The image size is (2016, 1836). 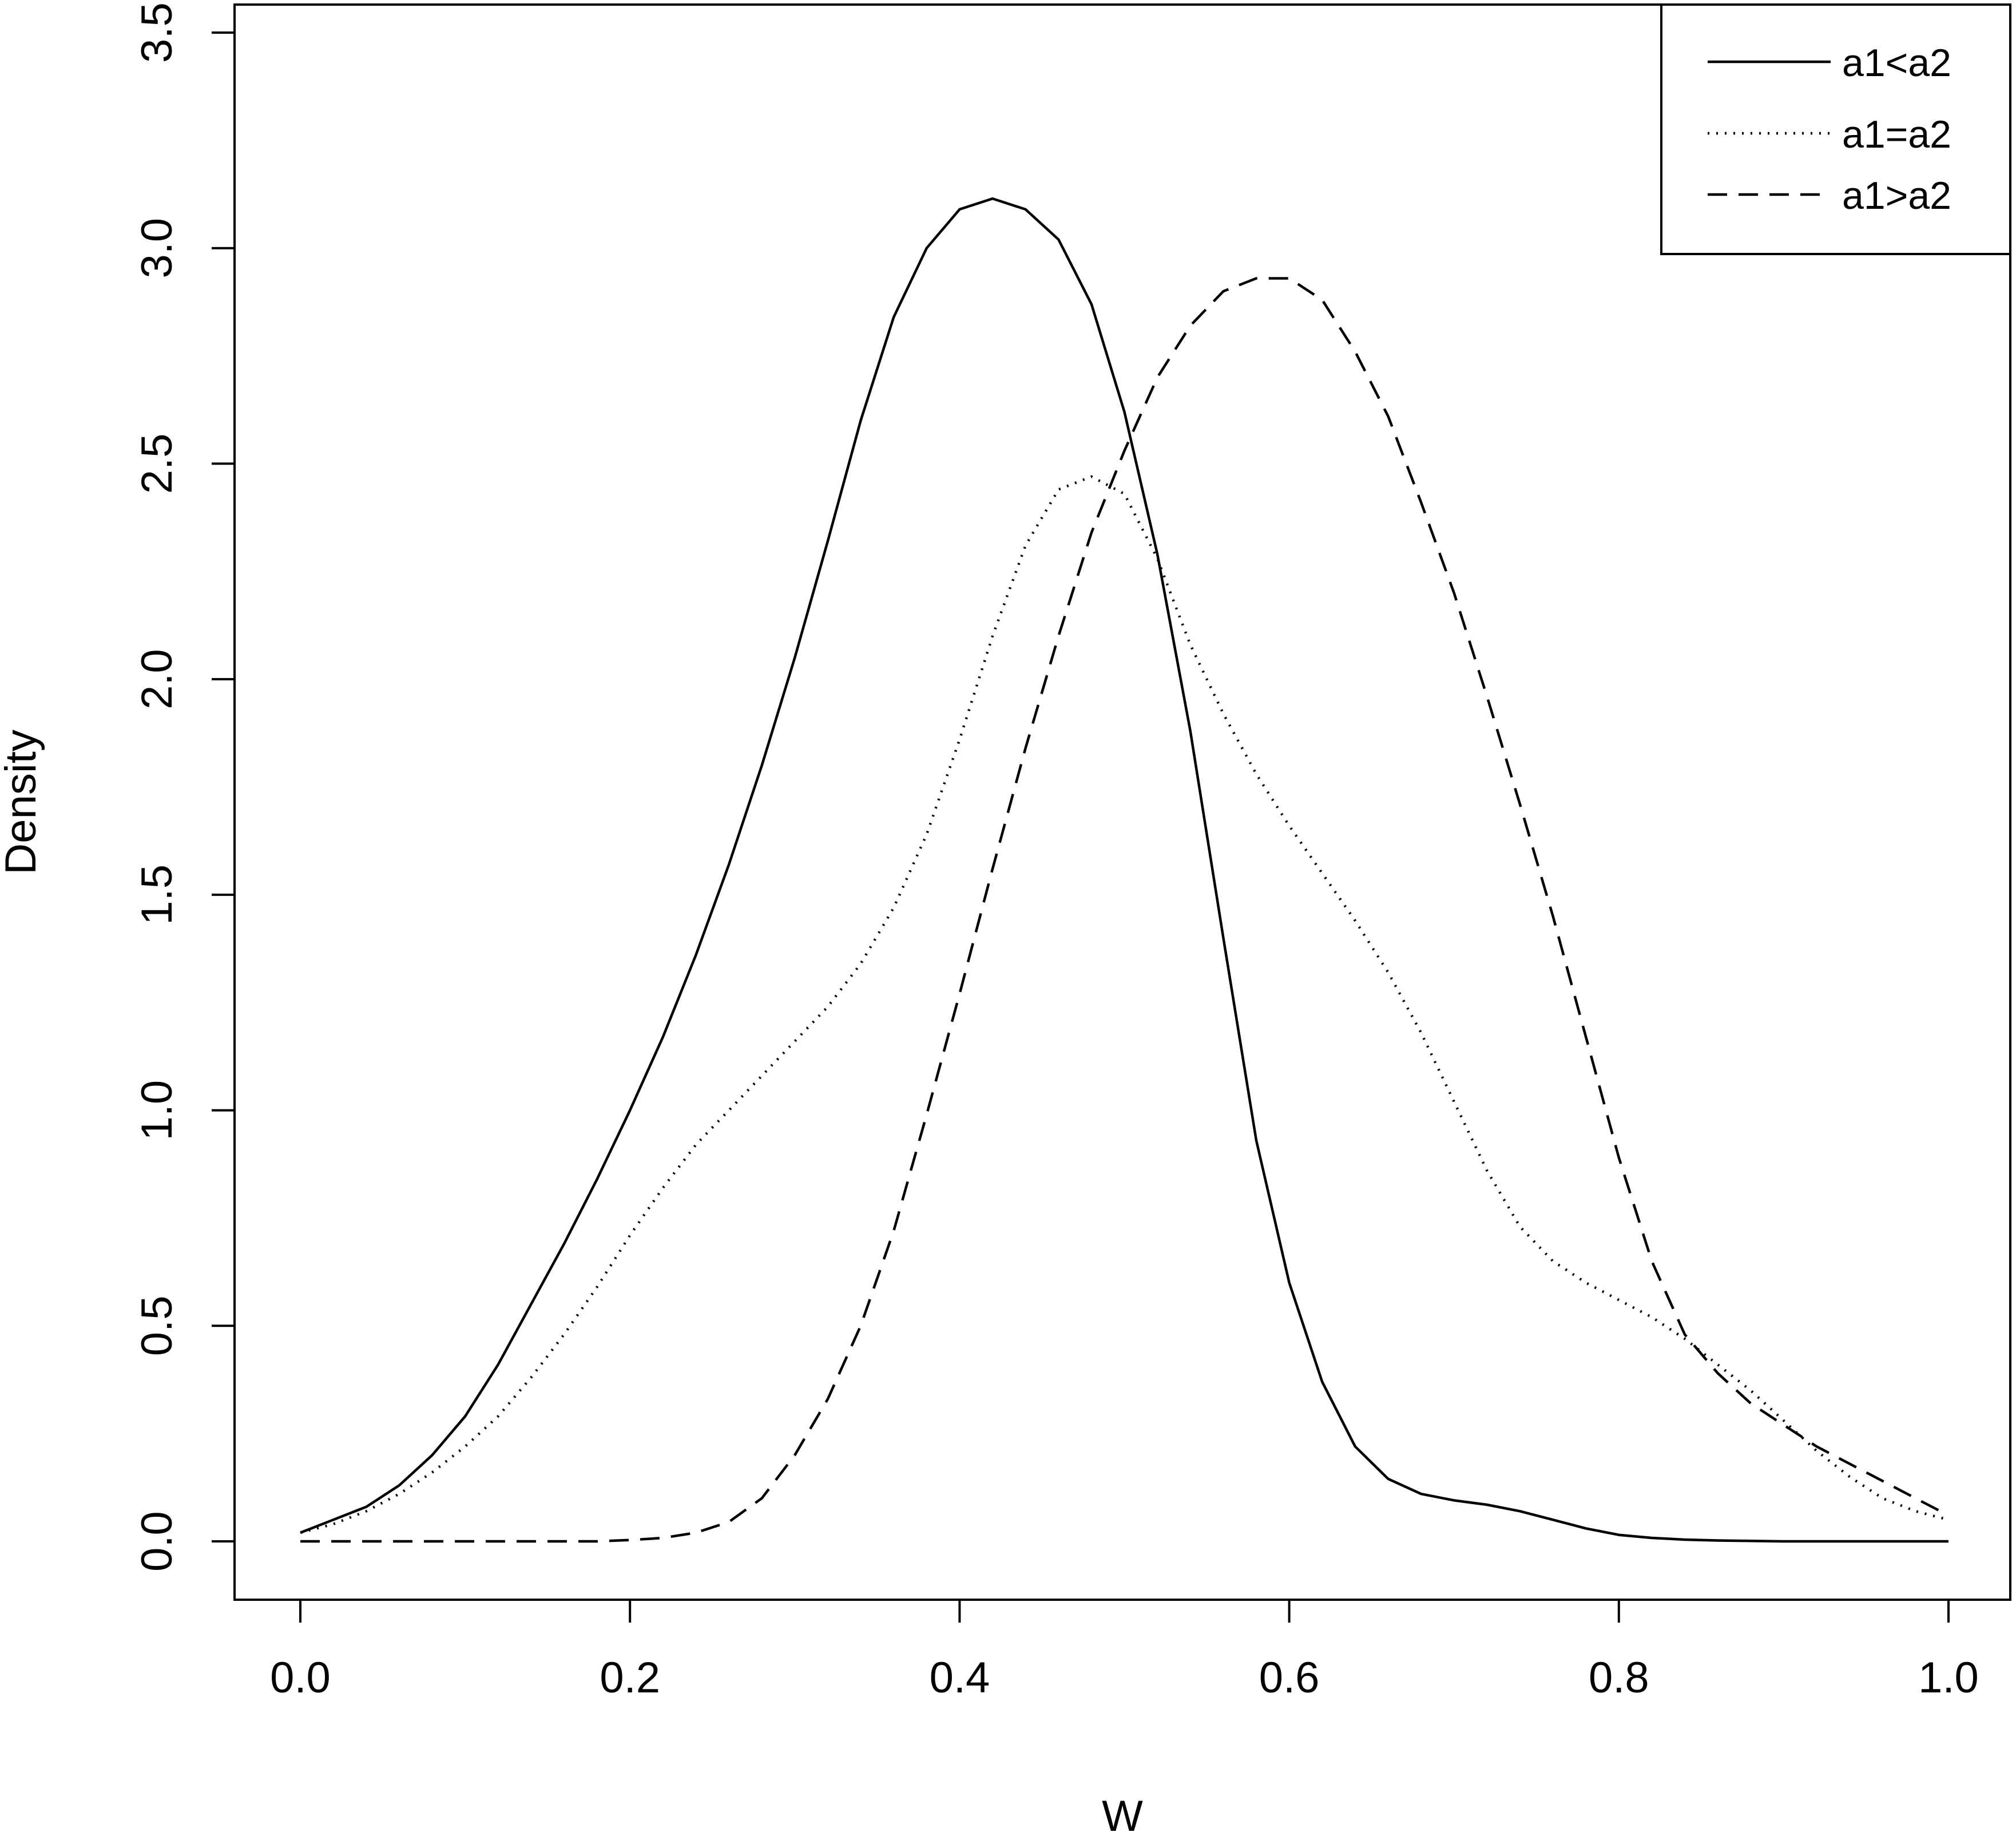 What do you see at coordinates (1122, 1814) in the screenshot?
I see `x-axis-title: W` at bounding box center [1122, 1814].